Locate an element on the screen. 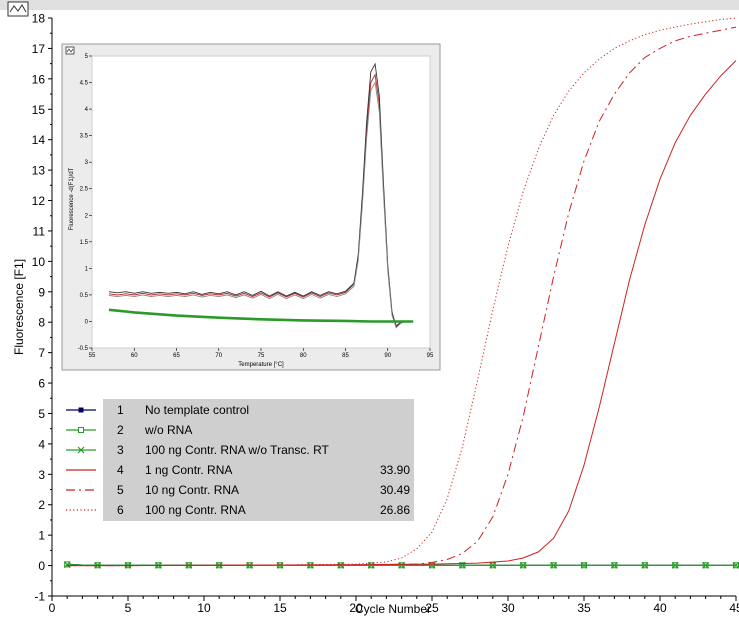 The width and height of the screenshot is (739, 622). main-y-tick-label: 0 is located at coordinates (41, 566).